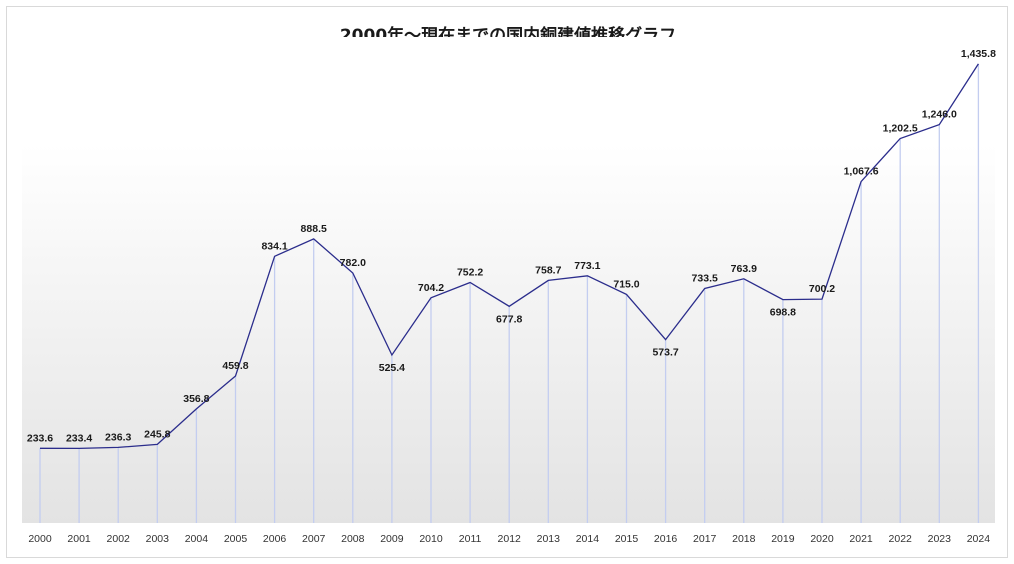 The width and height of the screenshot is (1014, 564). What do you see at coordinates (665, 353) in the screenshot?
I see `data-label-2016: 573.7` at bounding box center [665, 353].